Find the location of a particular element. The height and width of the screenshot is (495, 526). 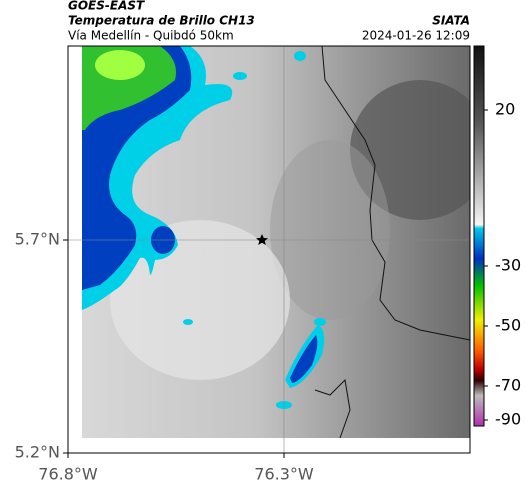

location: Vía Medellín - Quibdó 50km is located at coordinates (151, 36).